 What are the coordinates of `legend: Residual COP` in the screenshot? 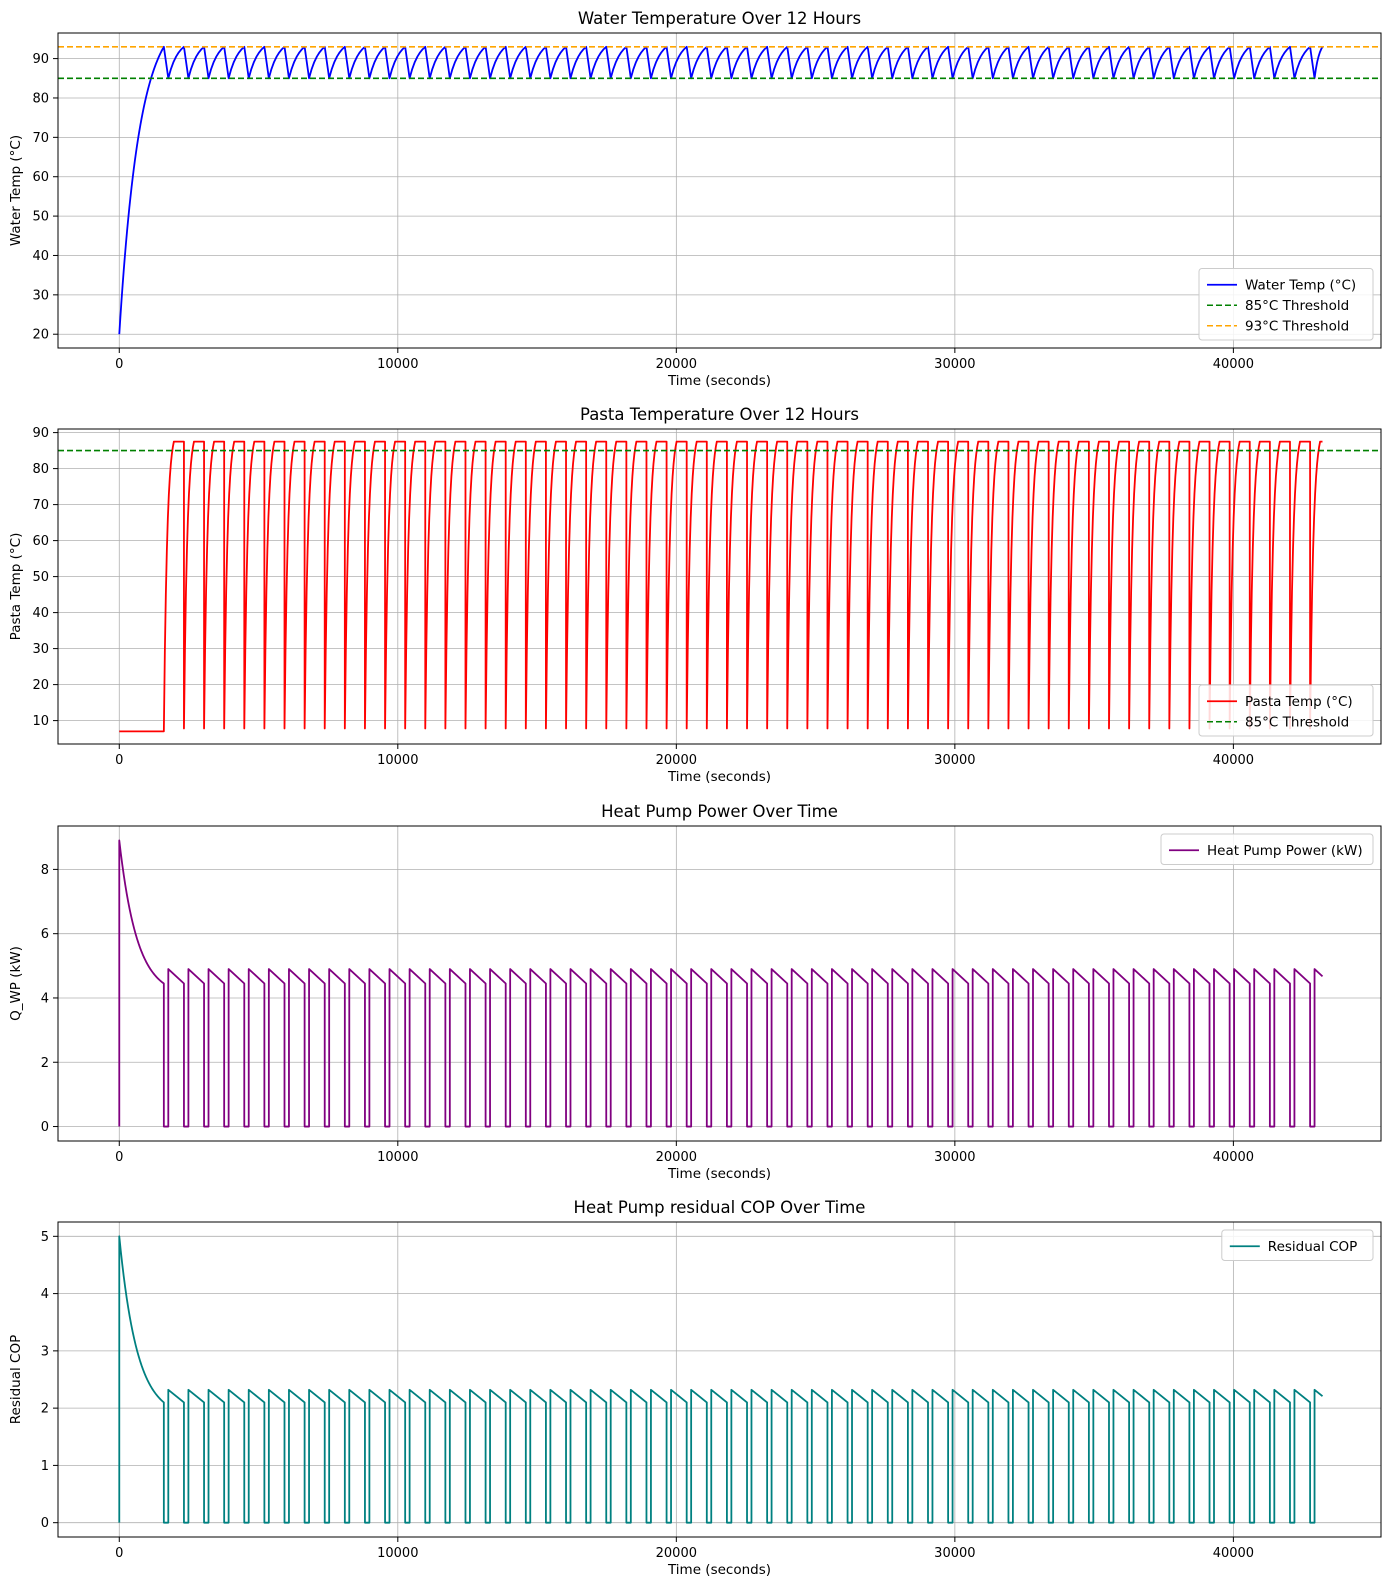 It's located at (1297, 1245).